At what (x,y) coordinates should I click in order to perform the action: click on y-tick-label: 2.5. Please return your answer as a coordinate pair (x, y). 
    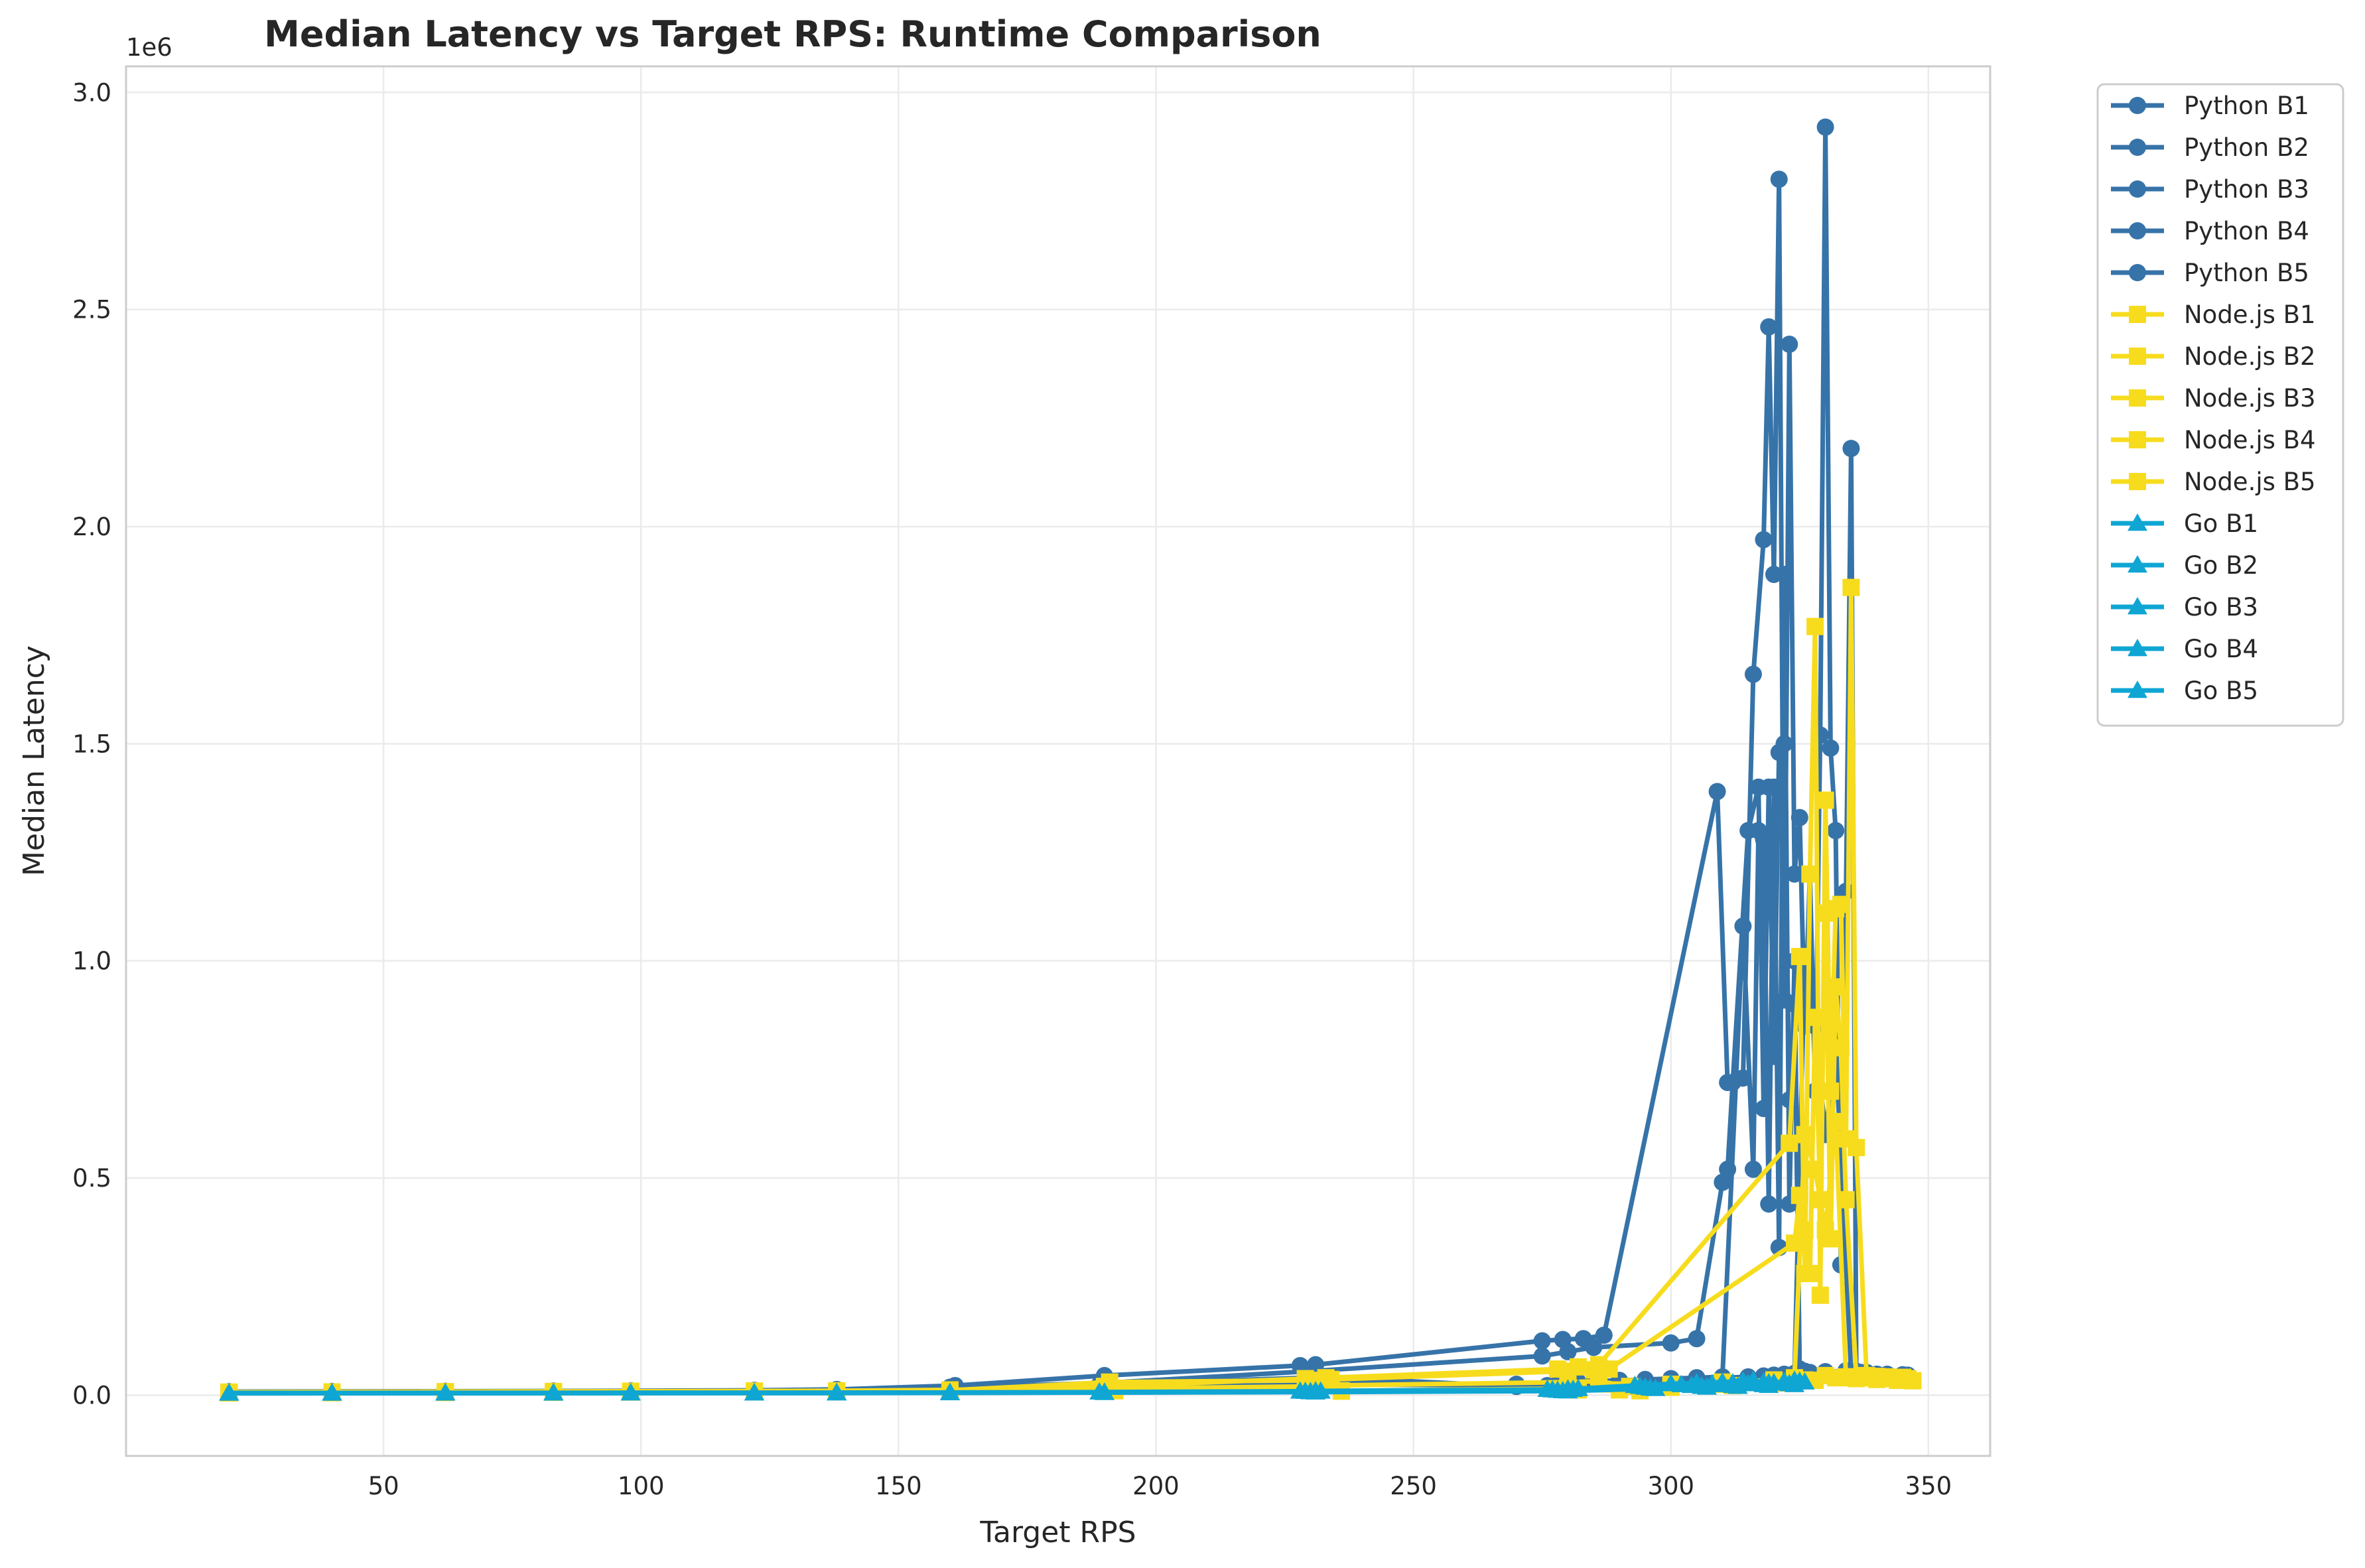
    Looking at the image, I should click on (92, 310).